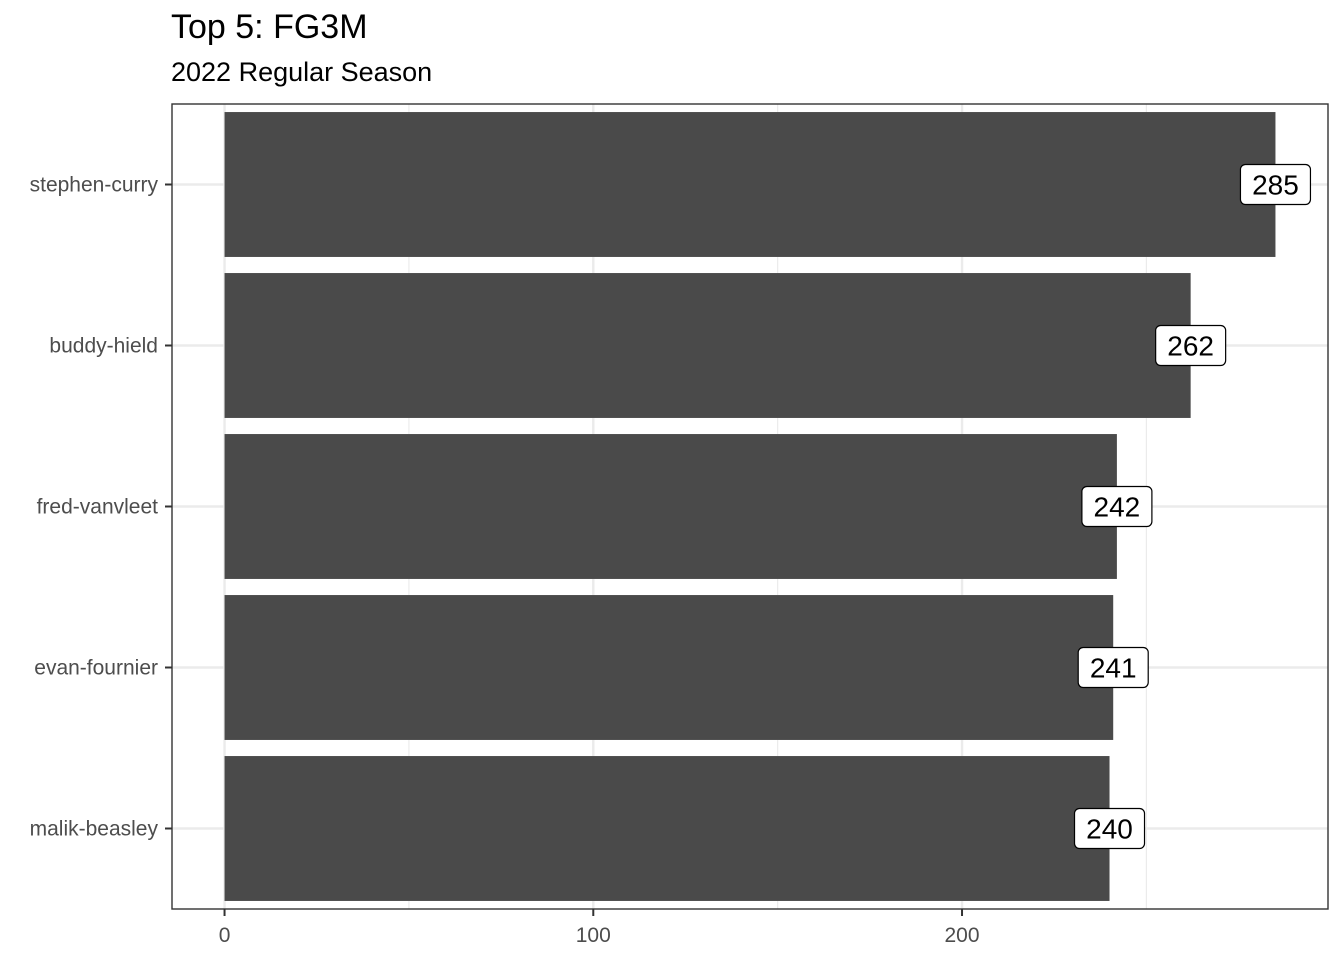  I want to click on data-label-fred-vanvleet: 242, so click(1117, 506).